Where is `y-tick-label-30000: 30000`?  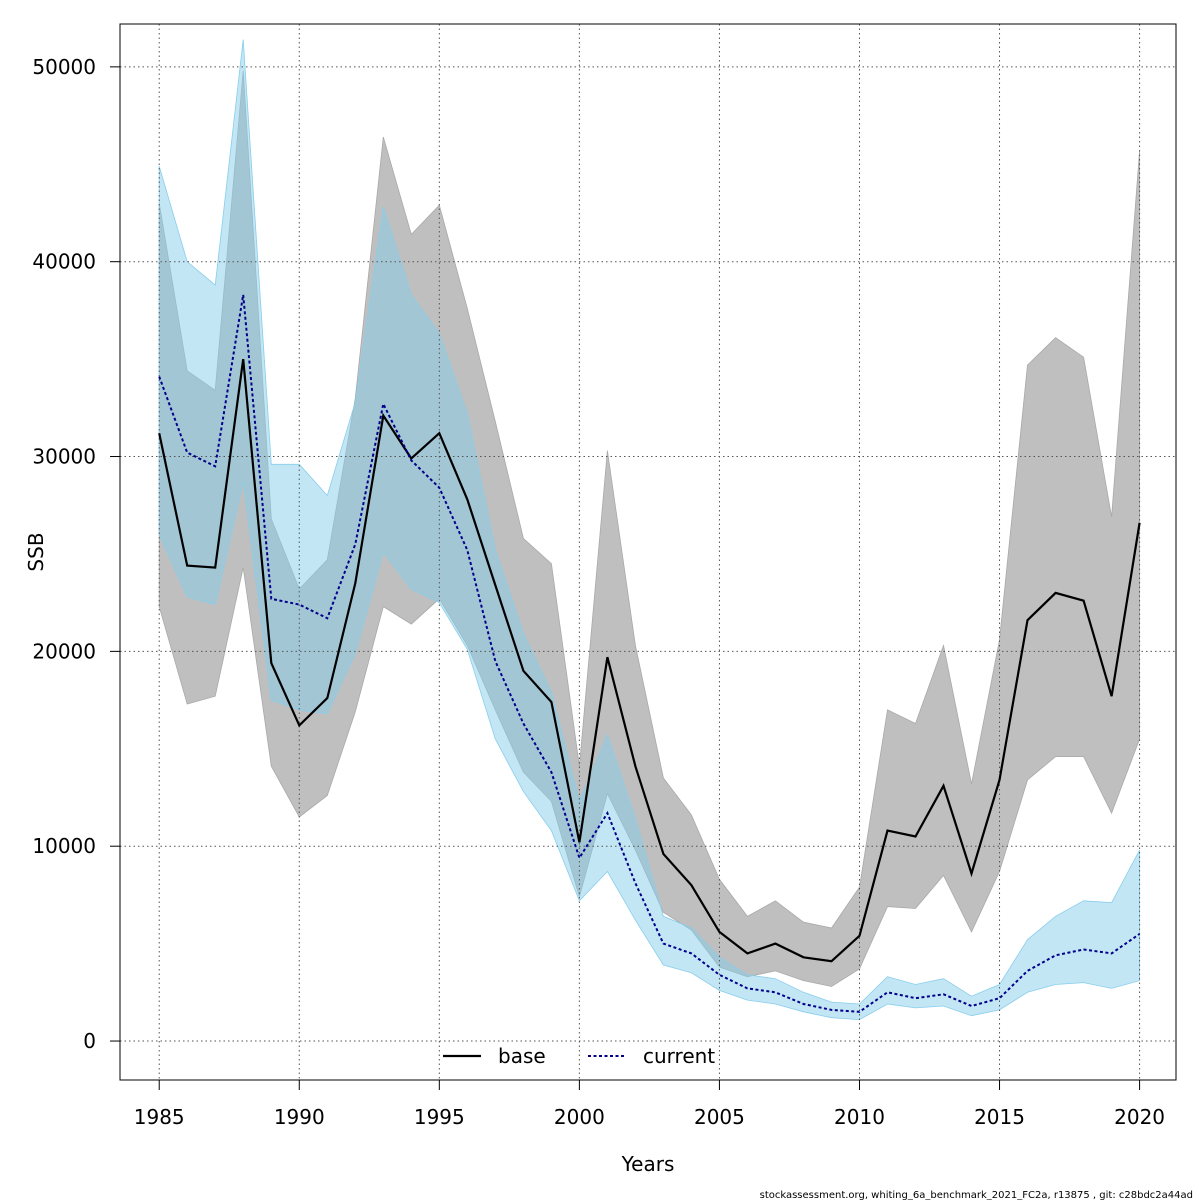
y-tick-label-30000: 30000 is located at coordinates (64, 457).